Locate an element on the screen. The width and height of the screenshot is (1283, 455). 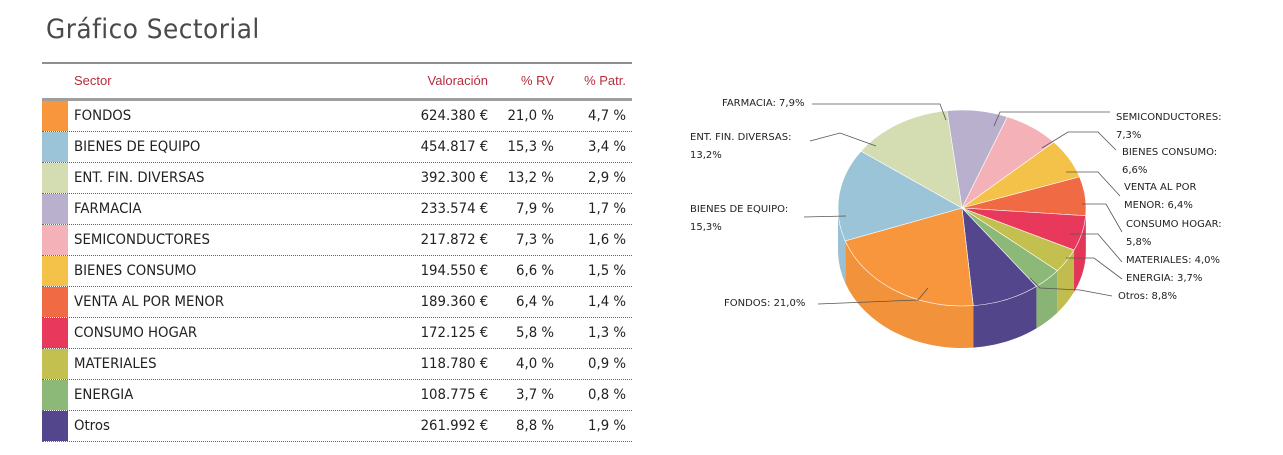
pie-label: VENTA AL POR MENOR: 6,4% is located at coordinates (1160, 196).